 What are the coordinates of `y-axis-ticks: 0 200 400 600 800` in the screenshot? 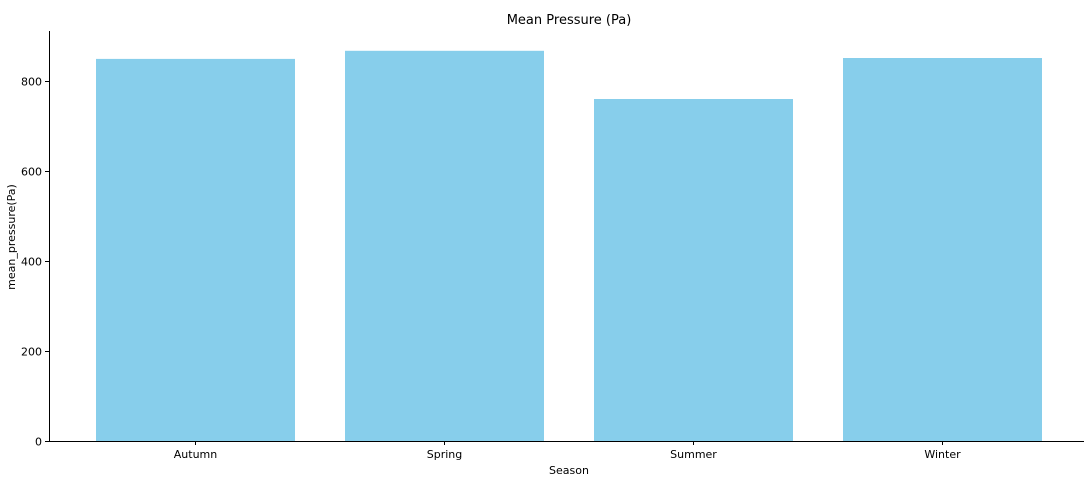 It's located at (35, 262).